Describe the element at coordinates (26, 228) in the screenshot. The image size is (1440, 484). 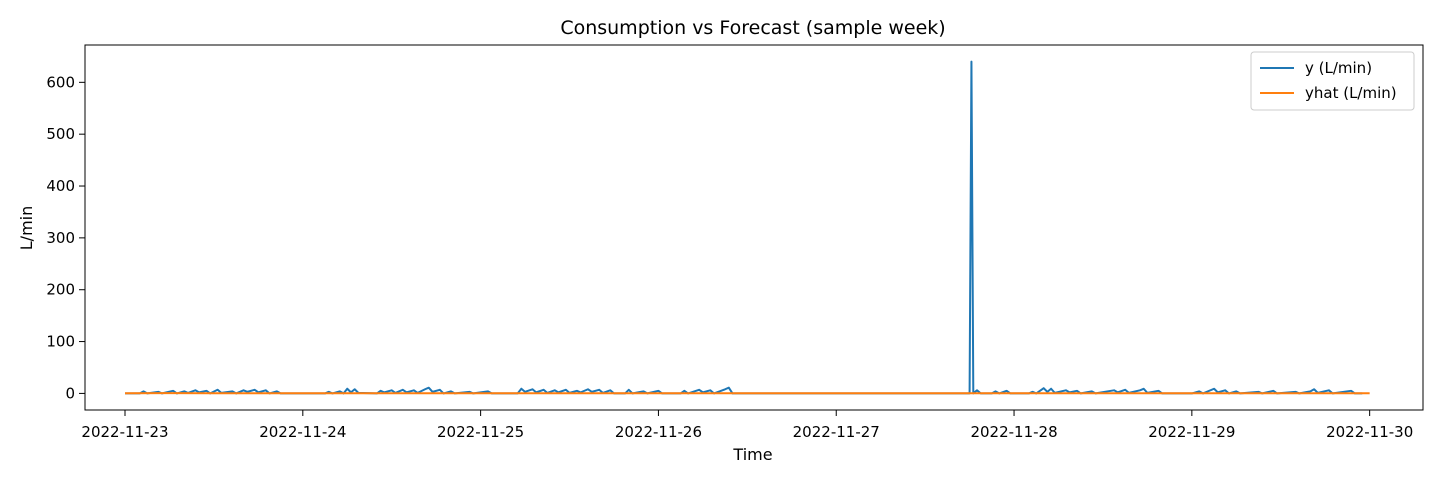
I see `y-axis-label: L/min` at that location.